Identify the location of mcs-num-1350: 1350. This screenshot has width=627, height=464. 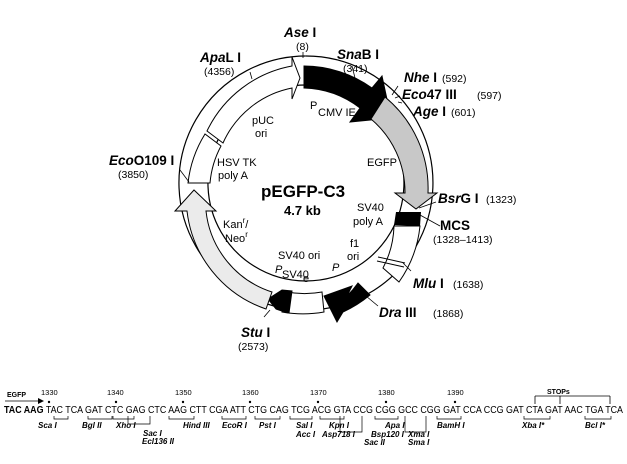
(183, 392).